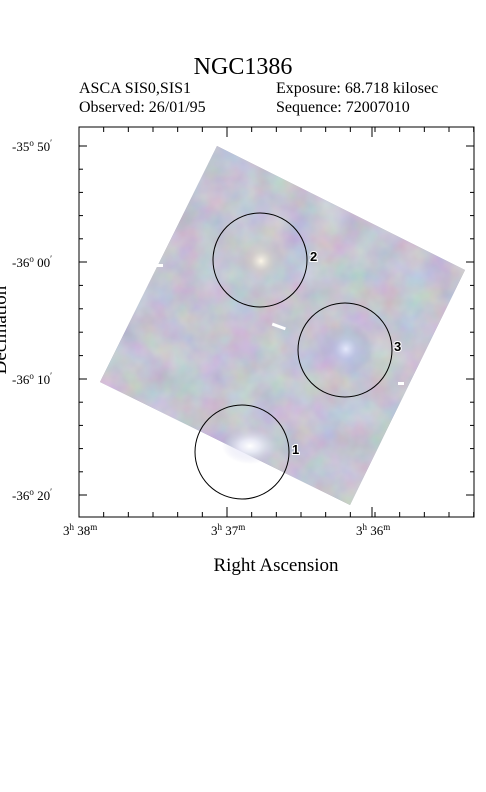  I want to click on dec-tick-label: -36o 20′, so click(32, 495).